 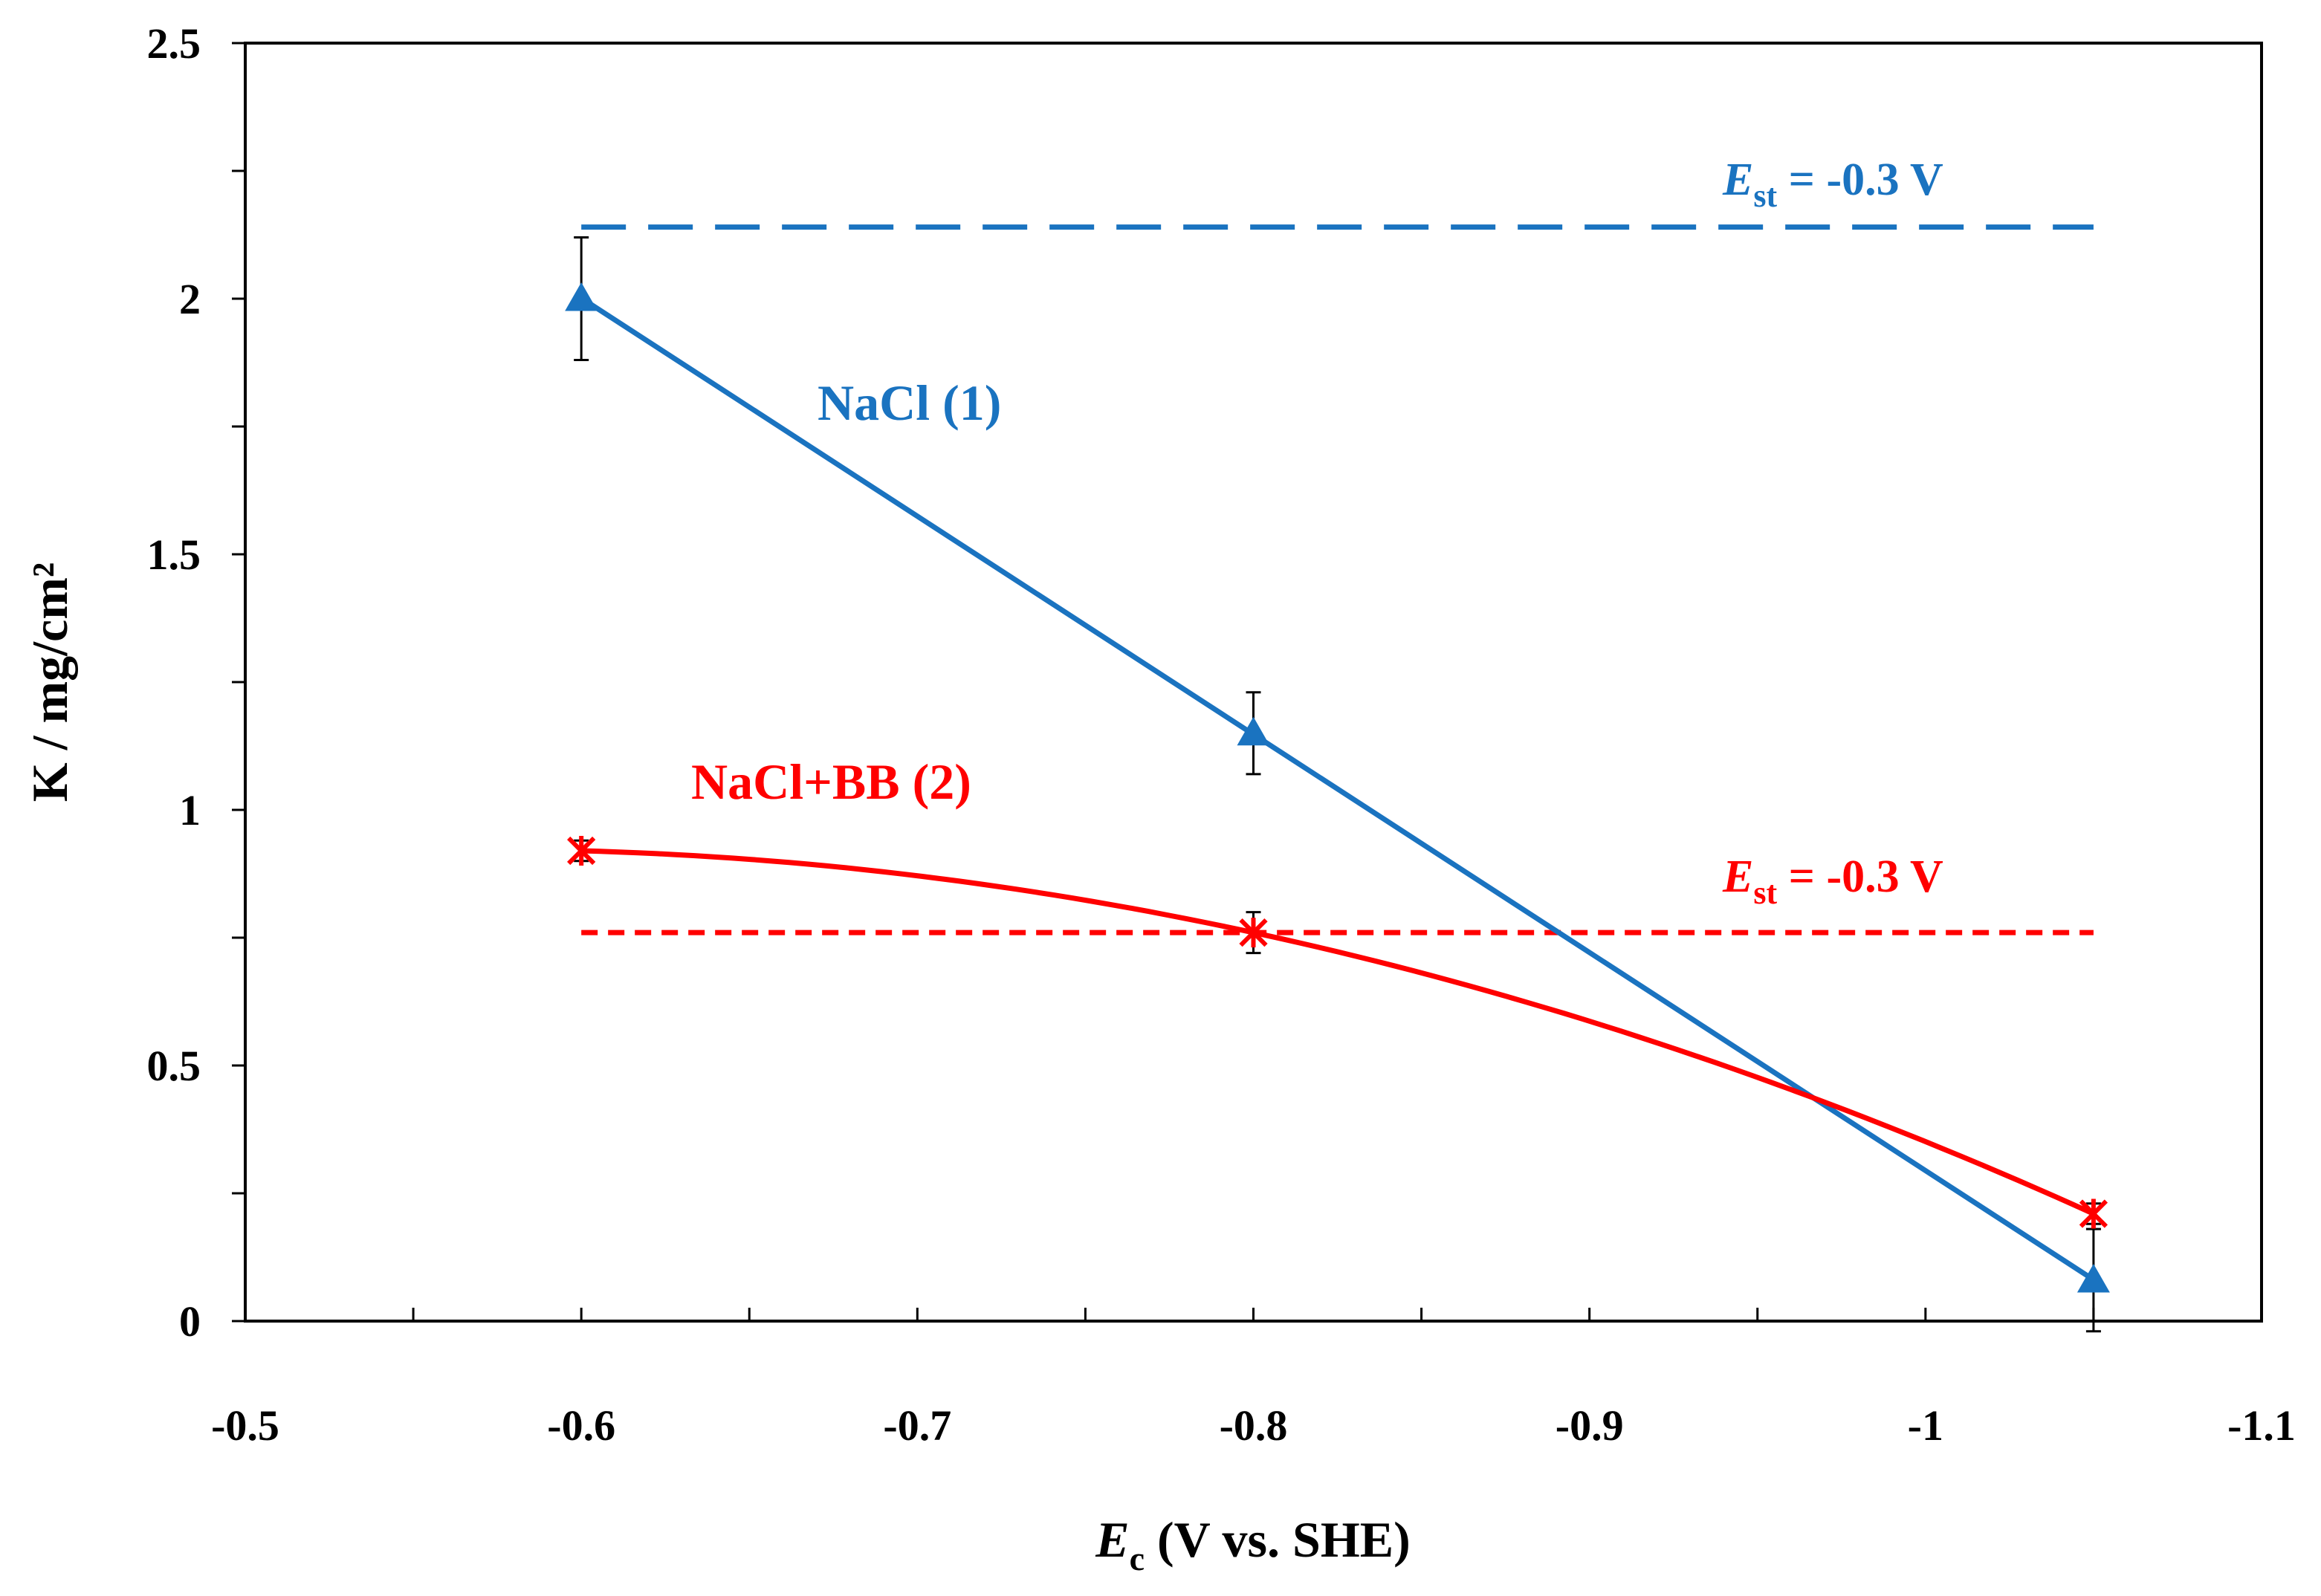 What do you see at coordinates (831, 782) in the screenshot?
I see `label-nacl-bb: NaCl+BB (2)` at bounding box center [831, 782].